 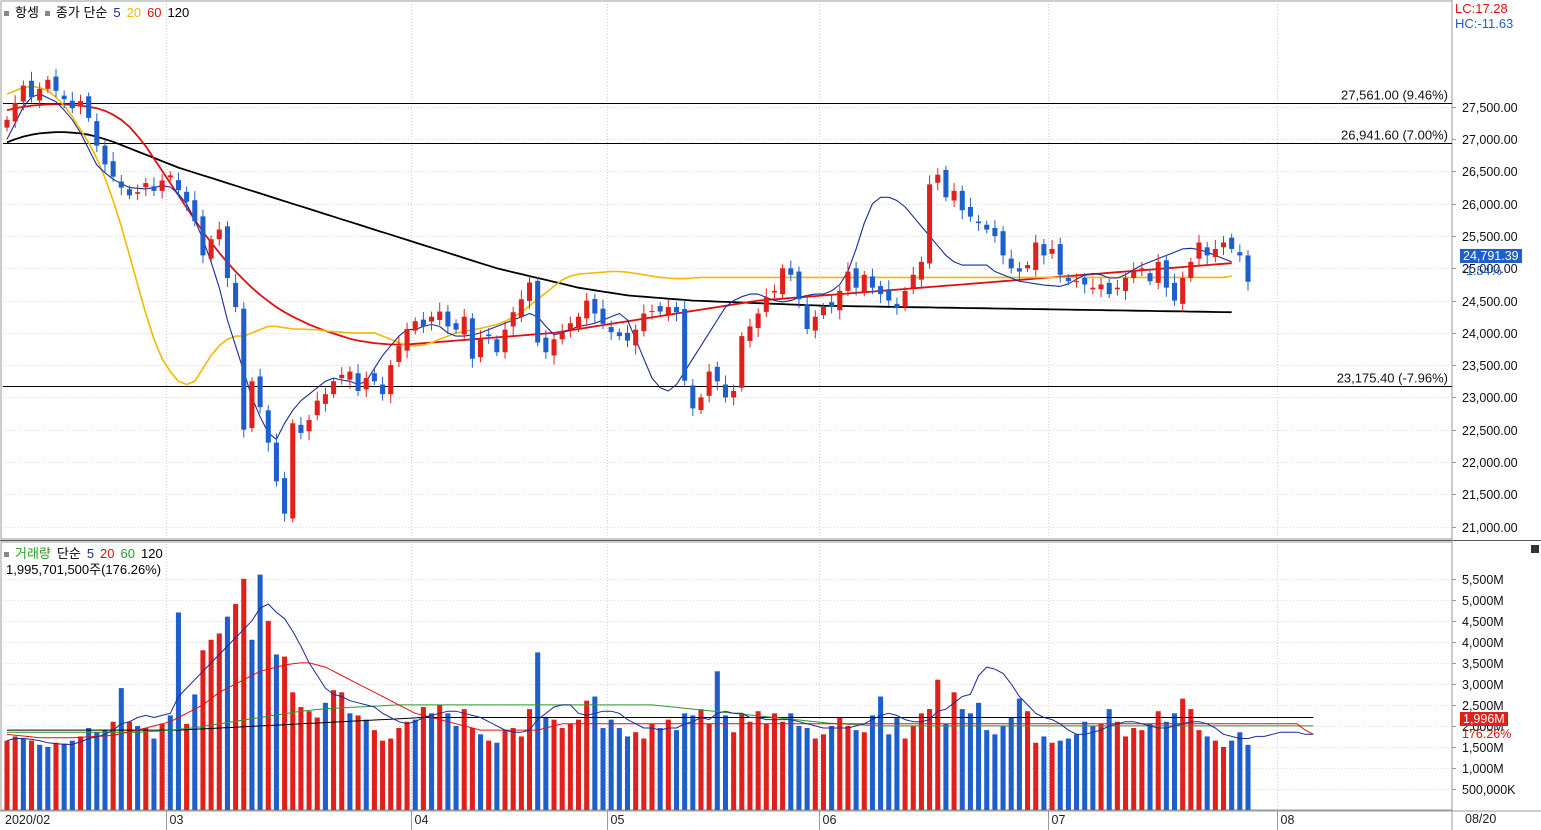 I want to click on x-tick-label: 03, so click(x=177, y=820).